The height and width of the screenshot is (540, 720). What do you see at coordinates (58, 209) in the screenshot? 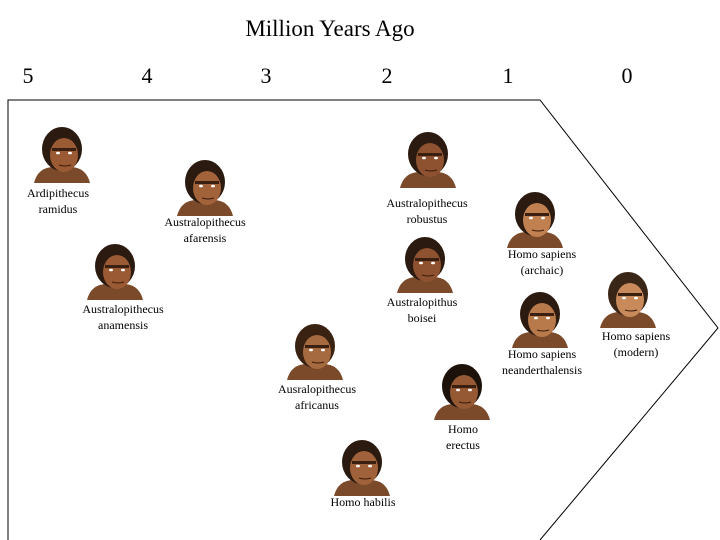
I see `node-label: ramidus` at bounding box center [58, 209].